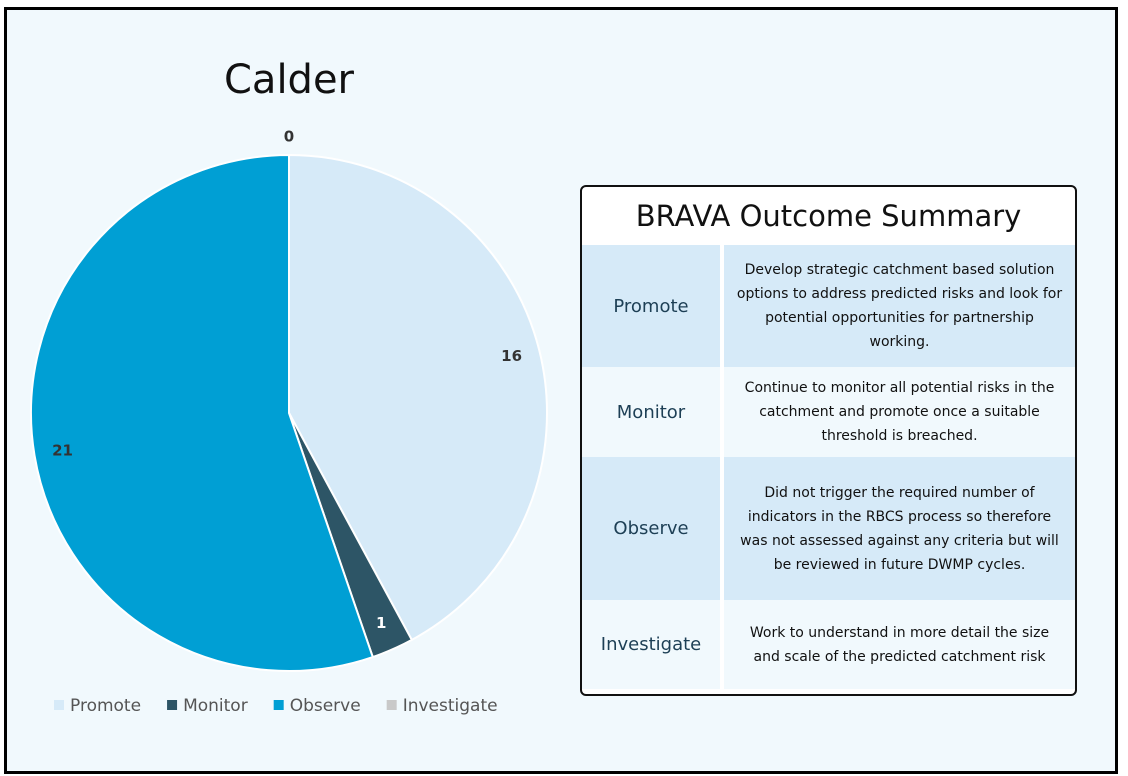  Describe the element at coordinates (381, 623) in the screenshot. I see `data-label: 1` at that location.